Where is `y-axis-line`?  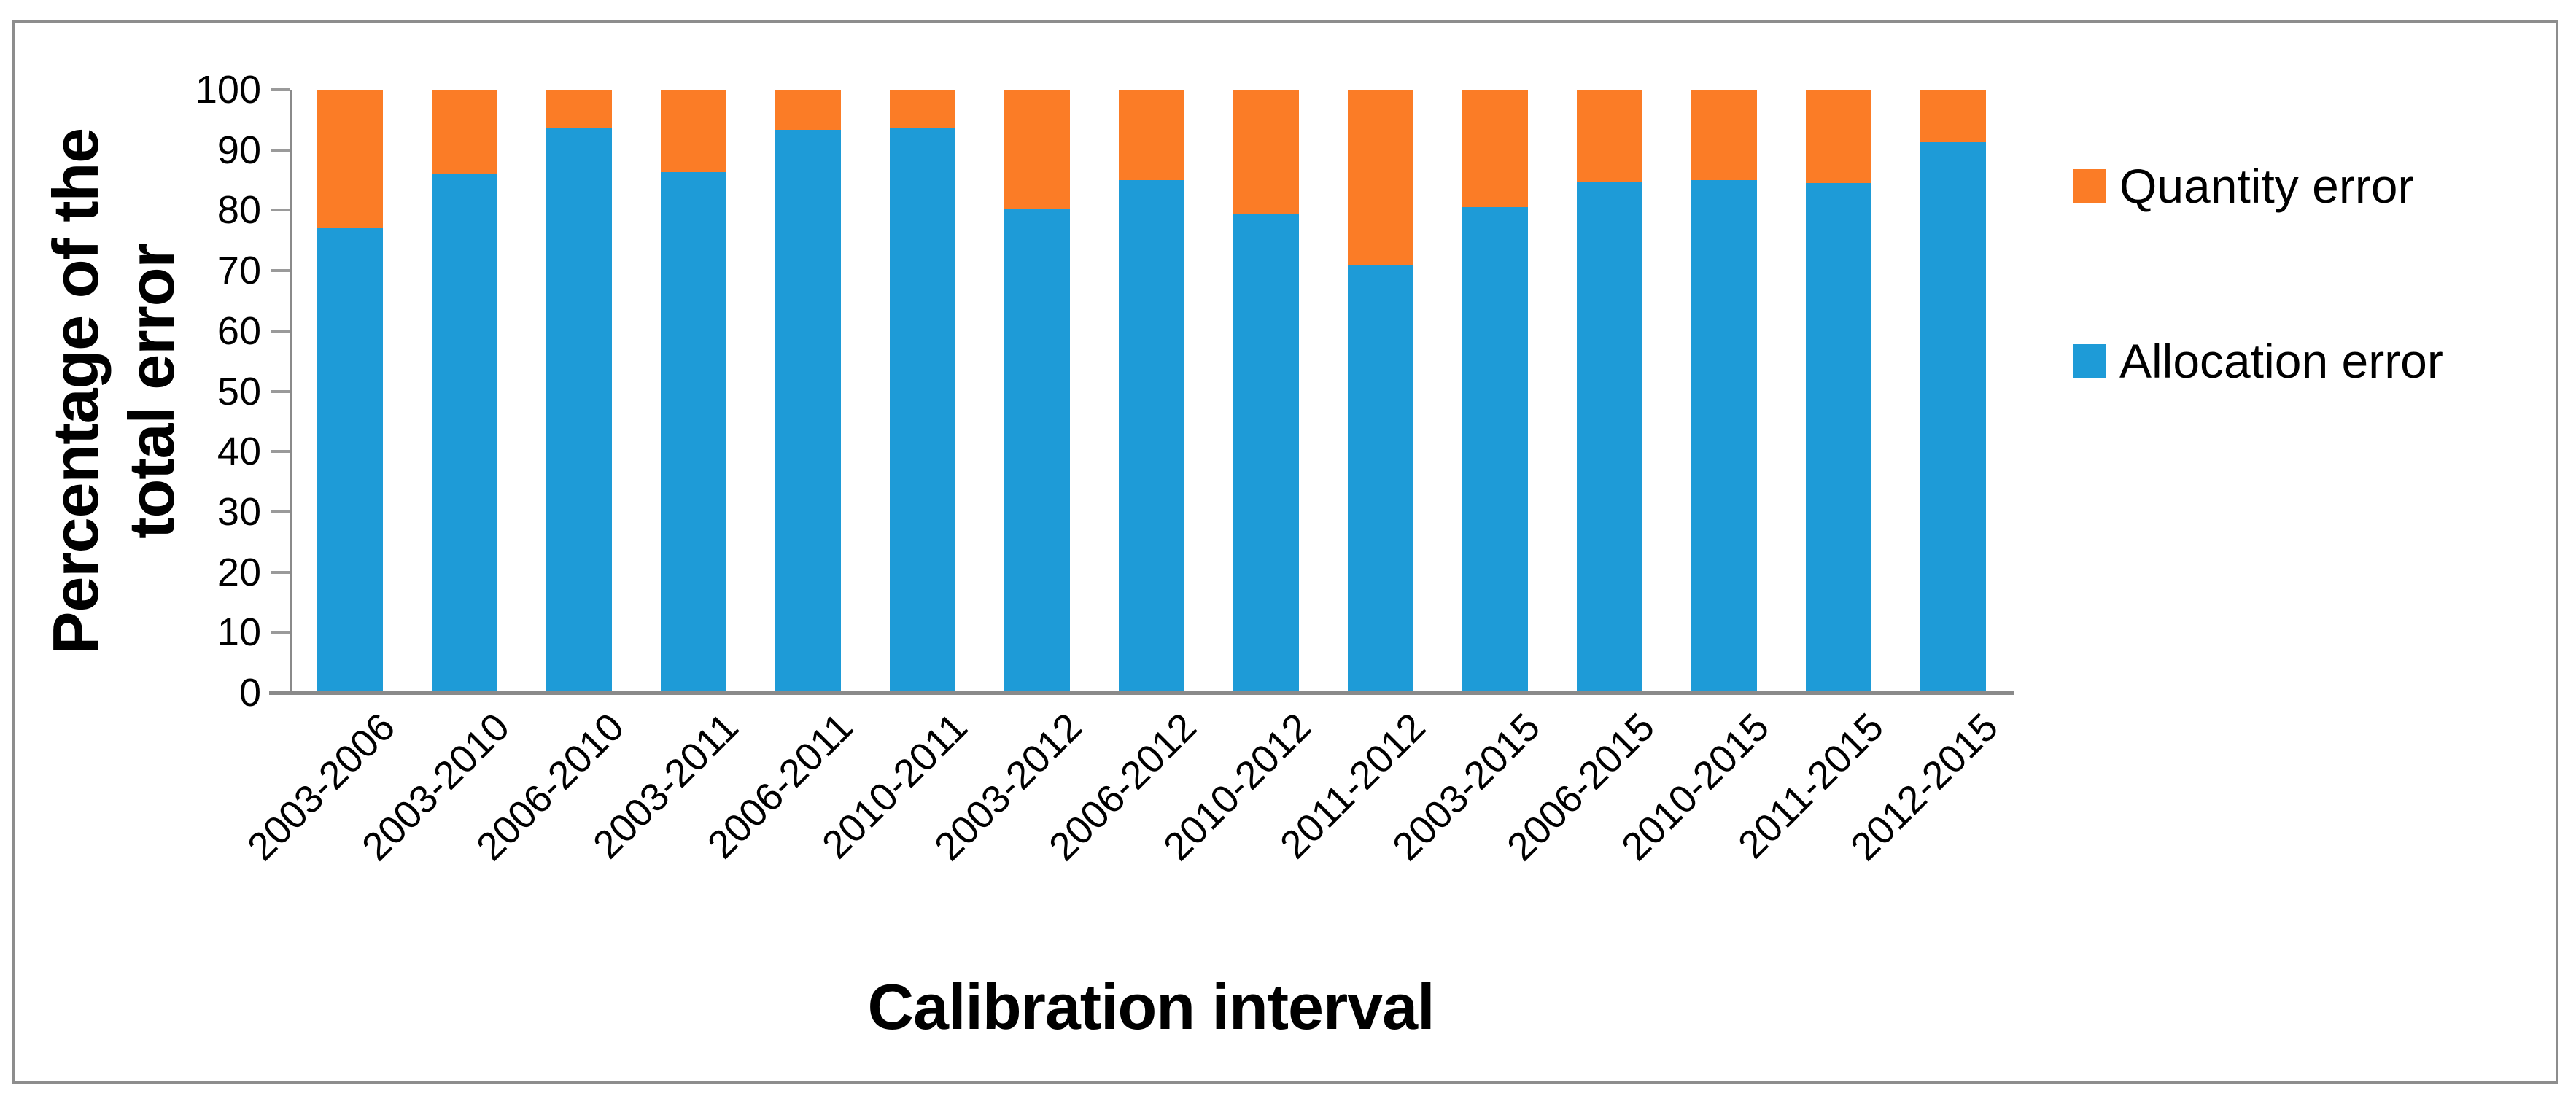 y-axis-line is located at coordinates (291, 392).